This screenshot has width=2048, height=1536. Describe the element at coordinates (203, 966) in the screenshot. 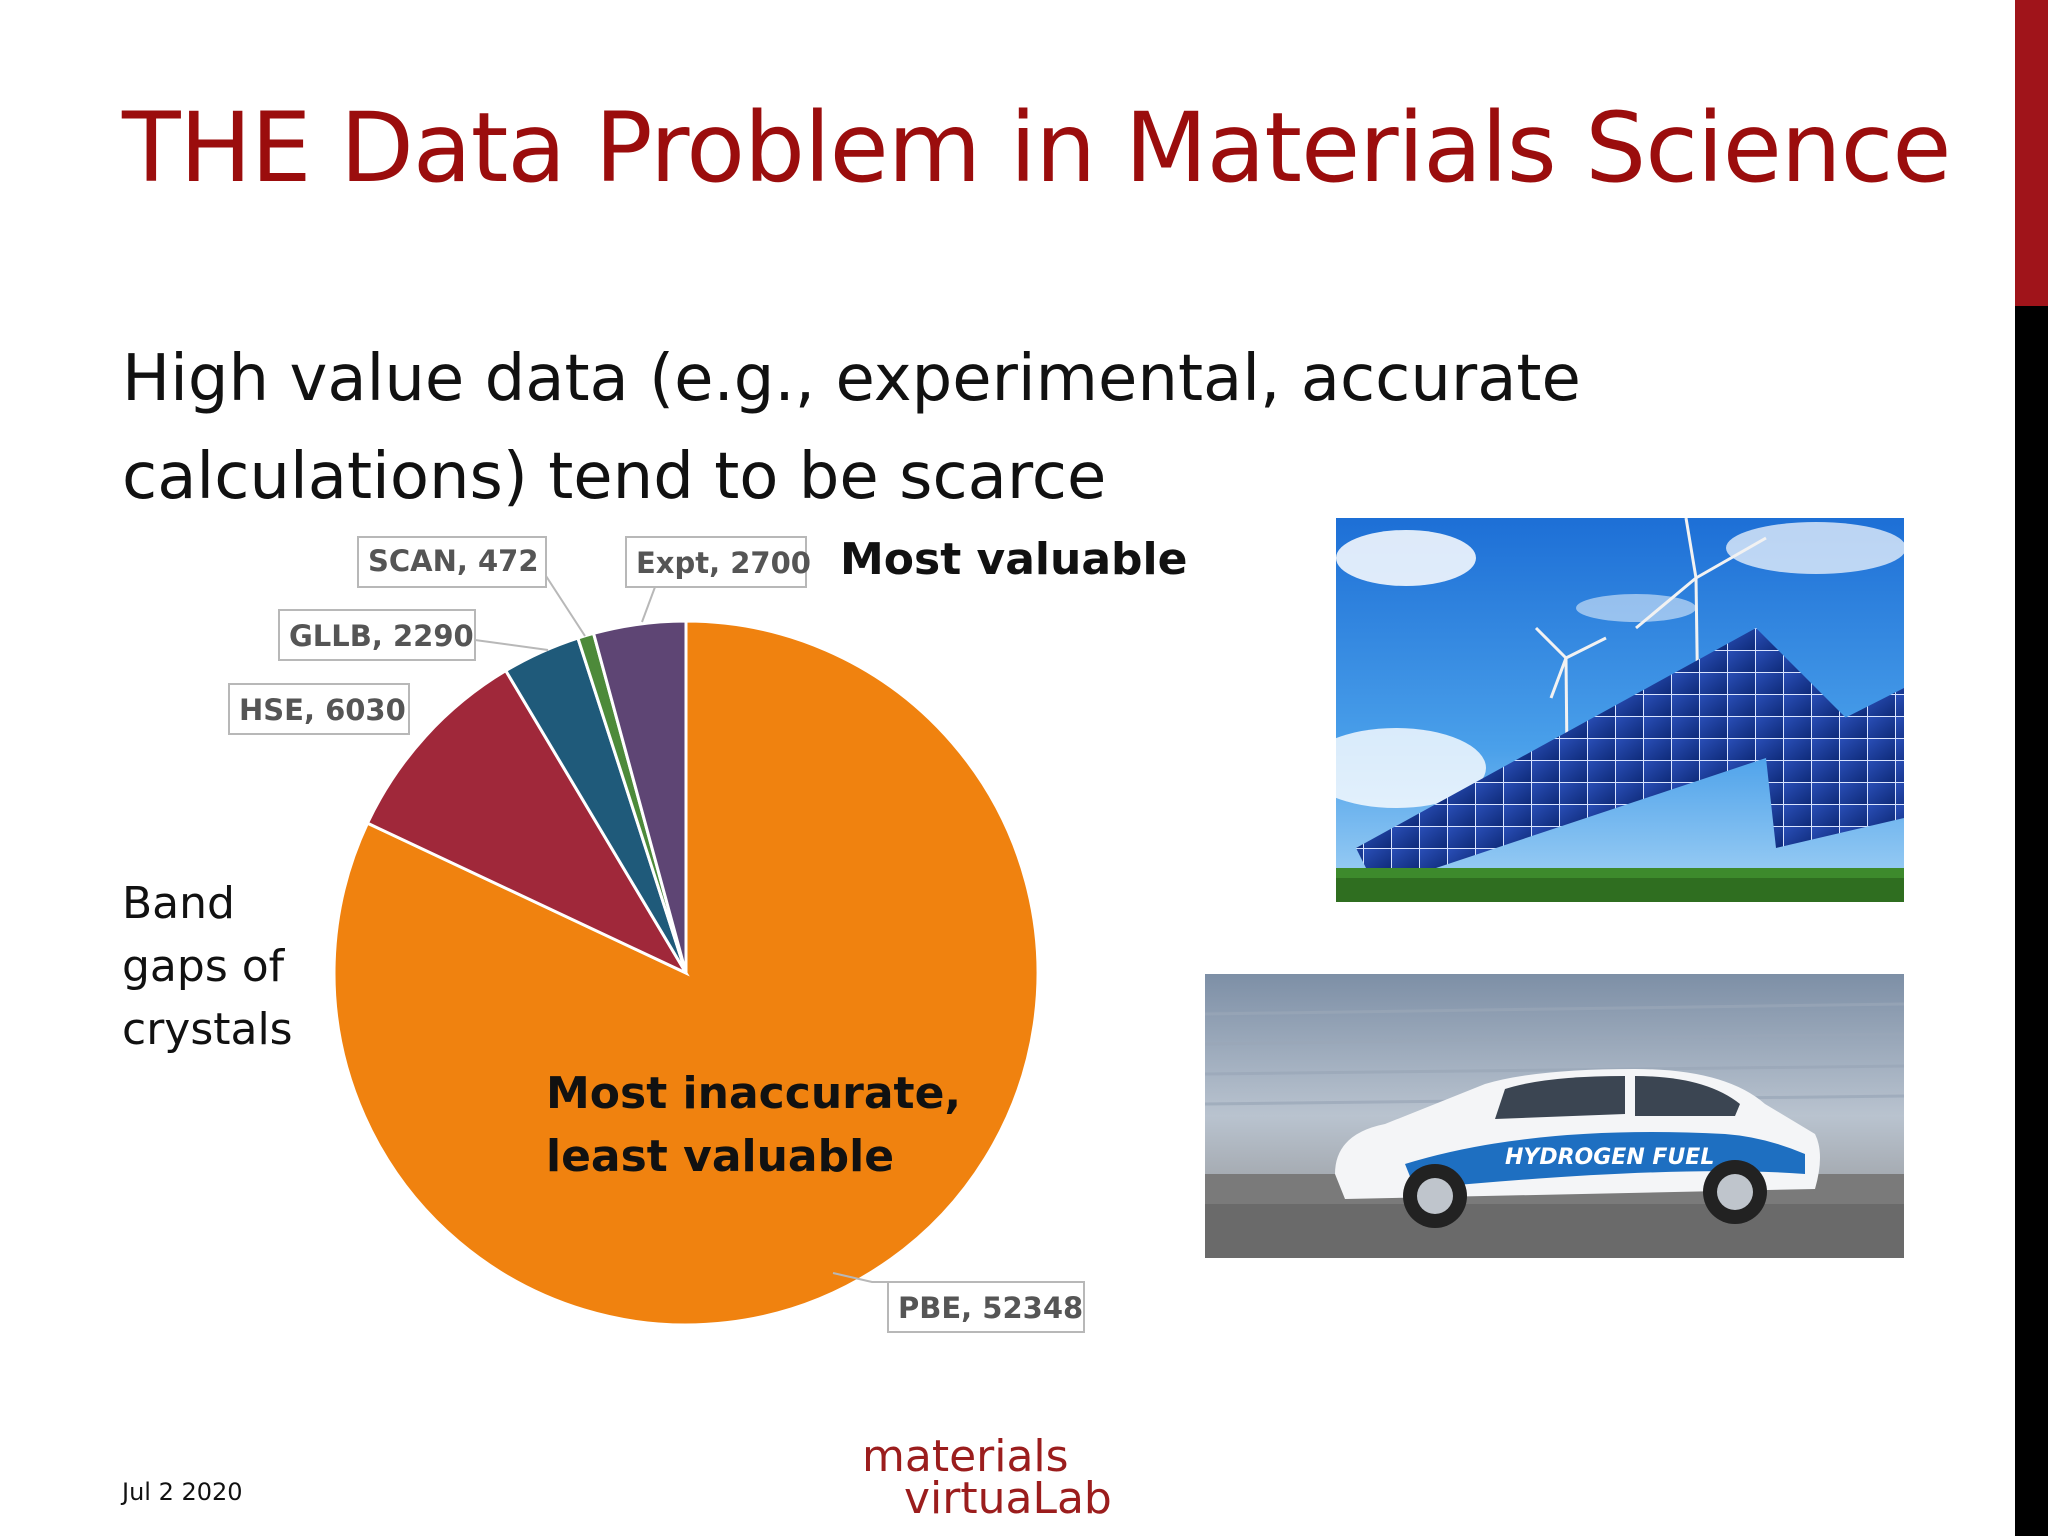

I see `band-gaps-label-line-2: gaps of` at that location.